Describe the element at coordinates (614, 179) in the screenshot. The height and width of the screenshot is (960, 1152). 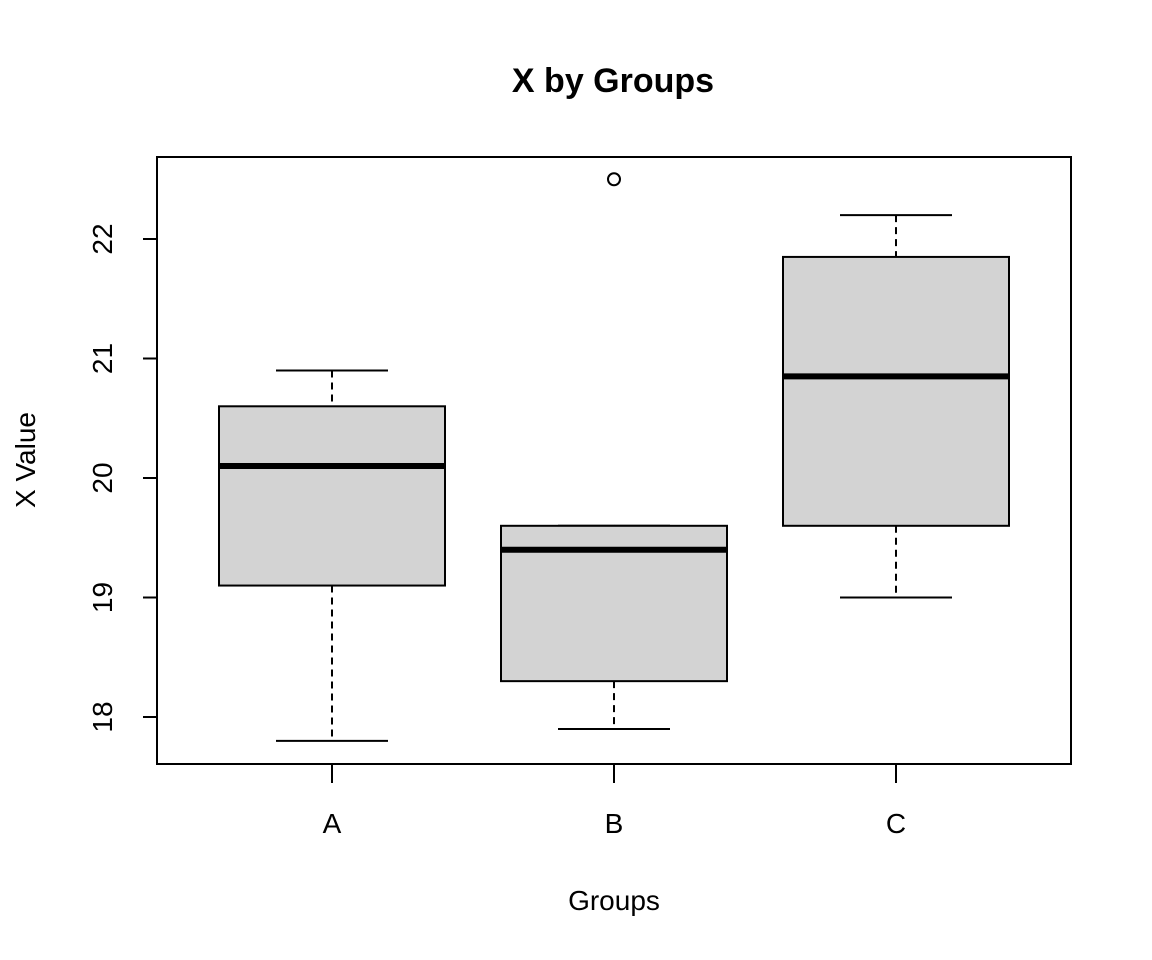
I see `outlier-point` at that location.